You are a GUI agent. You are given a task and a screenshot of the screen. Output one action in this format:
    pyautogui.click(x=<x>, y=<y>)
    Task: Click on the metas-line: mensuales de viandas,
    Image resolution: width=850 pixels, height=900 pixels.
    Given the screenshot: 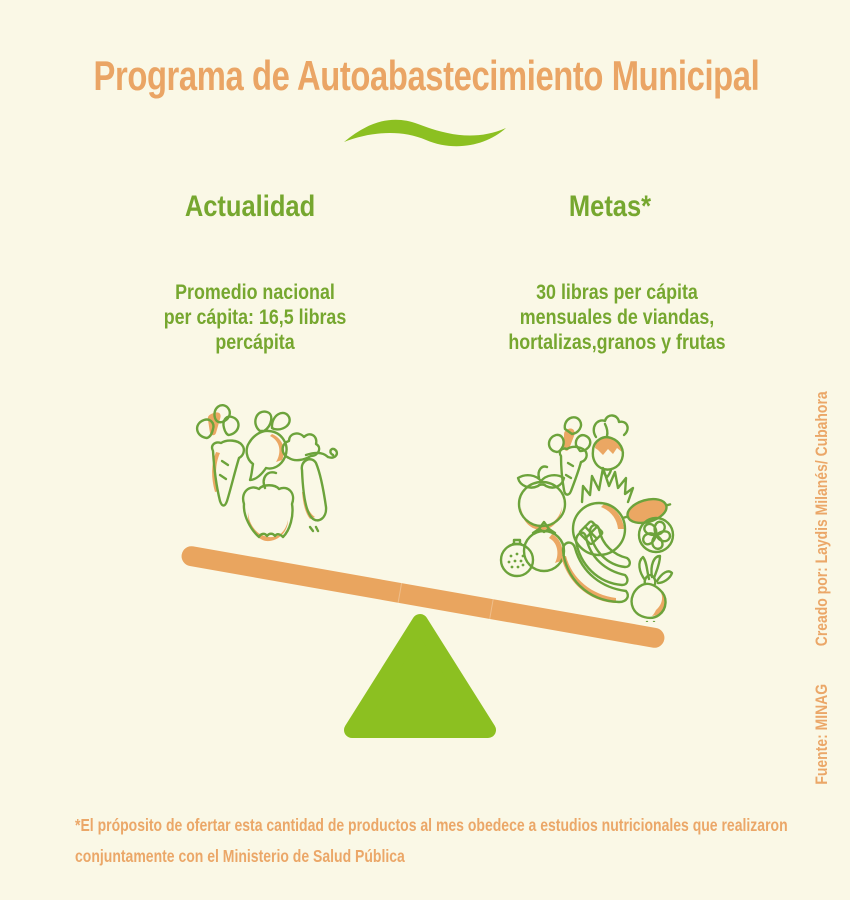 What is the action you would take?
    pyautogui.click(x=617, y=317)
    